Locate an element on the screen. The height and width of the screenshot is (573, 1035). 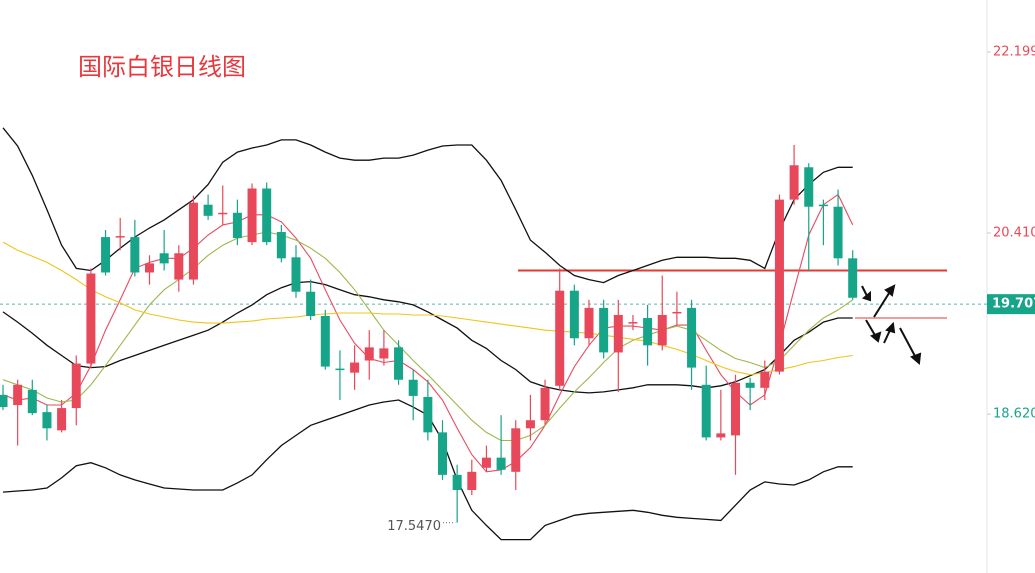
arrows is located at coordinates (891, 324).